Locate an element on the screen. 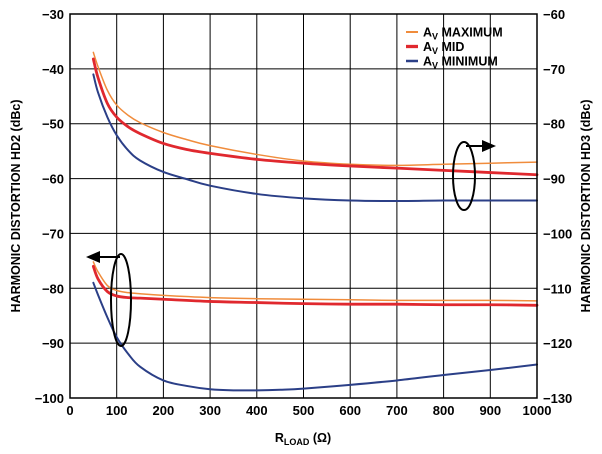 Image resolution: width=602 pixels, height=454 pixels. y-axis-right-title: HARMONIC DISTORTION HD3 (dBc) is located at coordinates (586, 206).